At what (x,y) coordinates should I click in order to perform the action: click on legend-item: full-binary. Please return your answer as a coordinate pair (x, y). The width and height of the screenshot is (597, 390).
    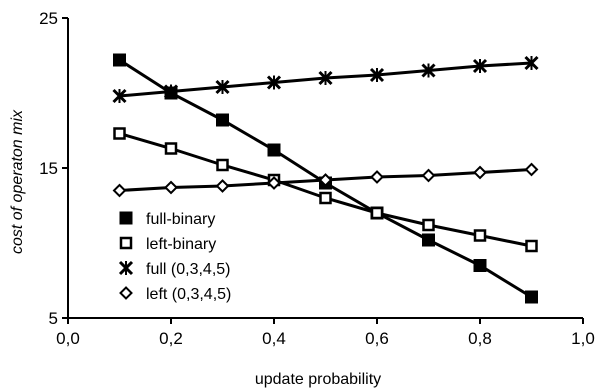
    Looking at the image, I should click on (167, 219).